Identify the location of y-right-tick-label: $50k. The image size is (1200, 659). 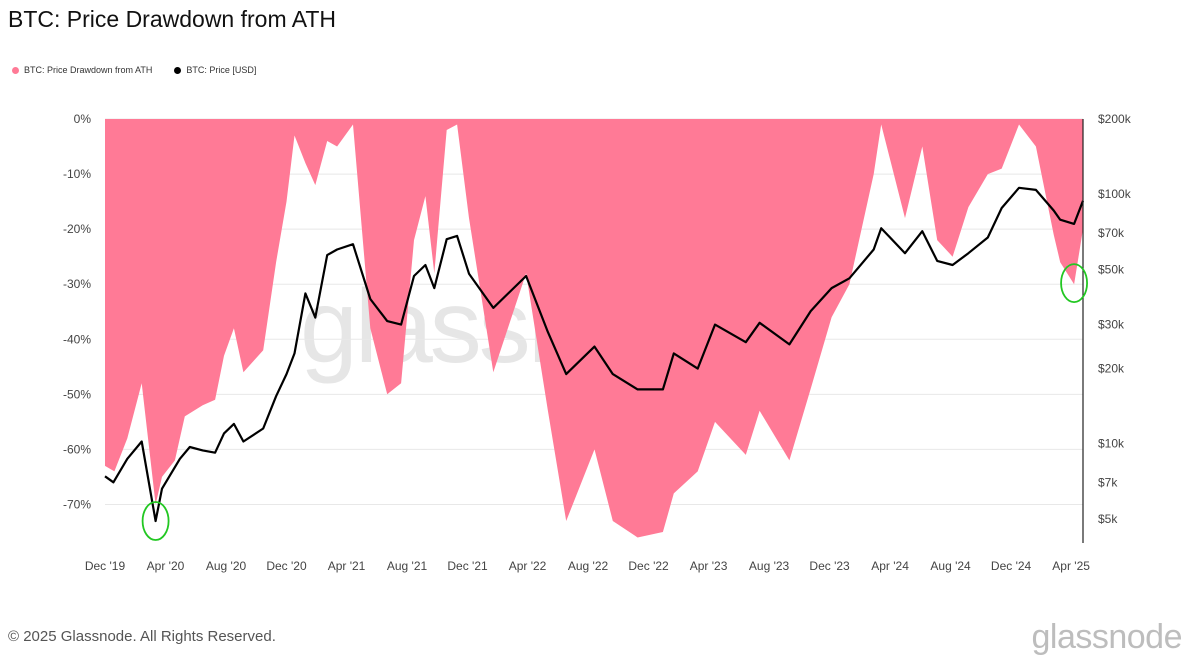
(1111, 269).